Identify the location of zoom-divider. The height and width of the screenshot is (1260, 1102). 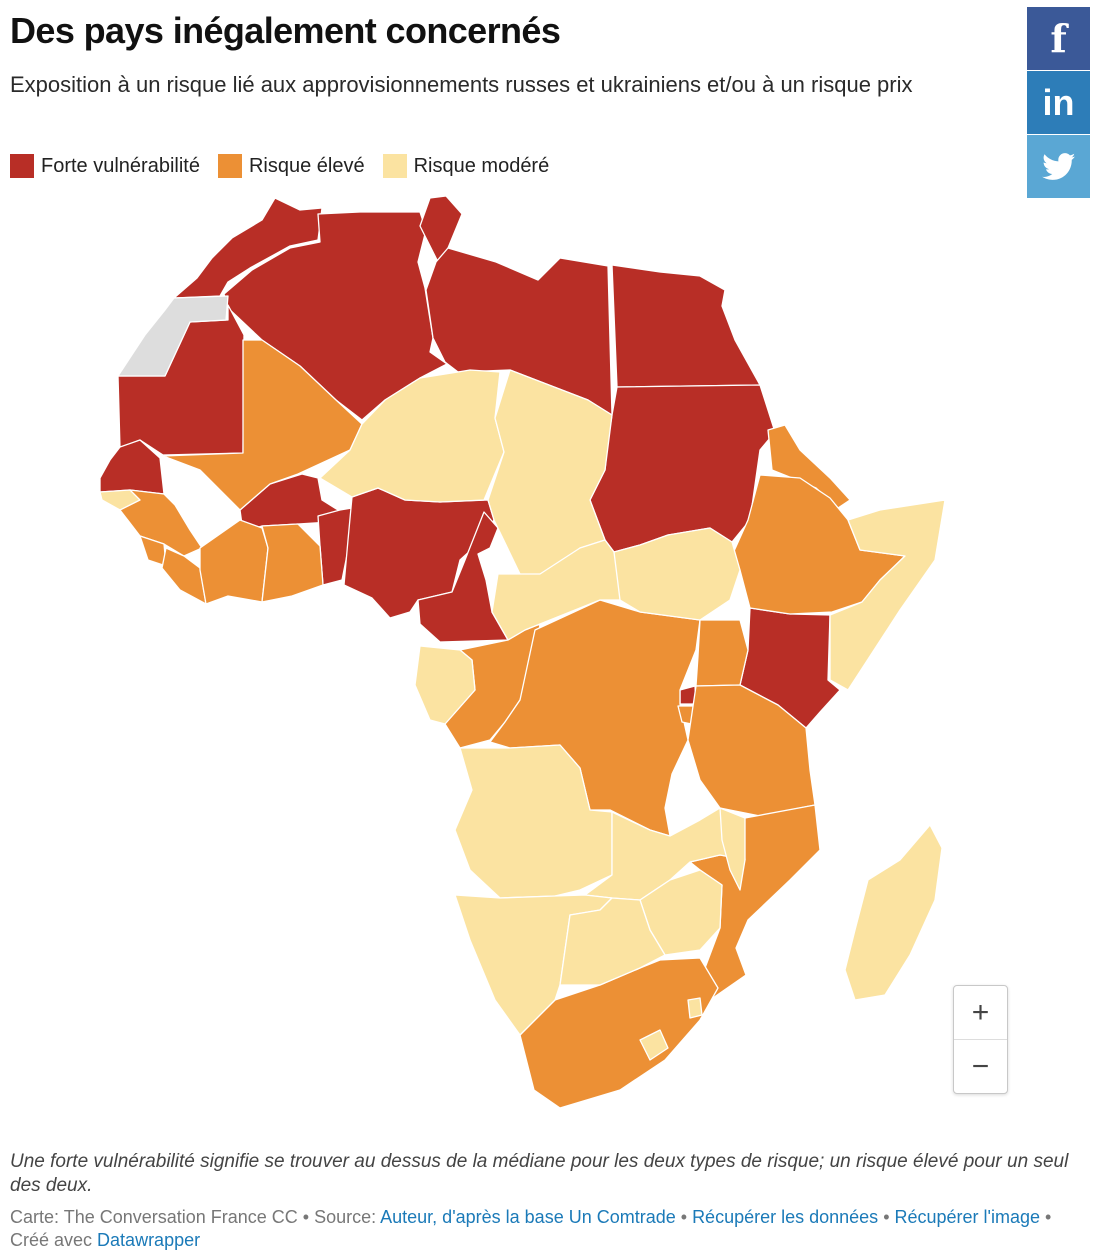
(980, 1039).